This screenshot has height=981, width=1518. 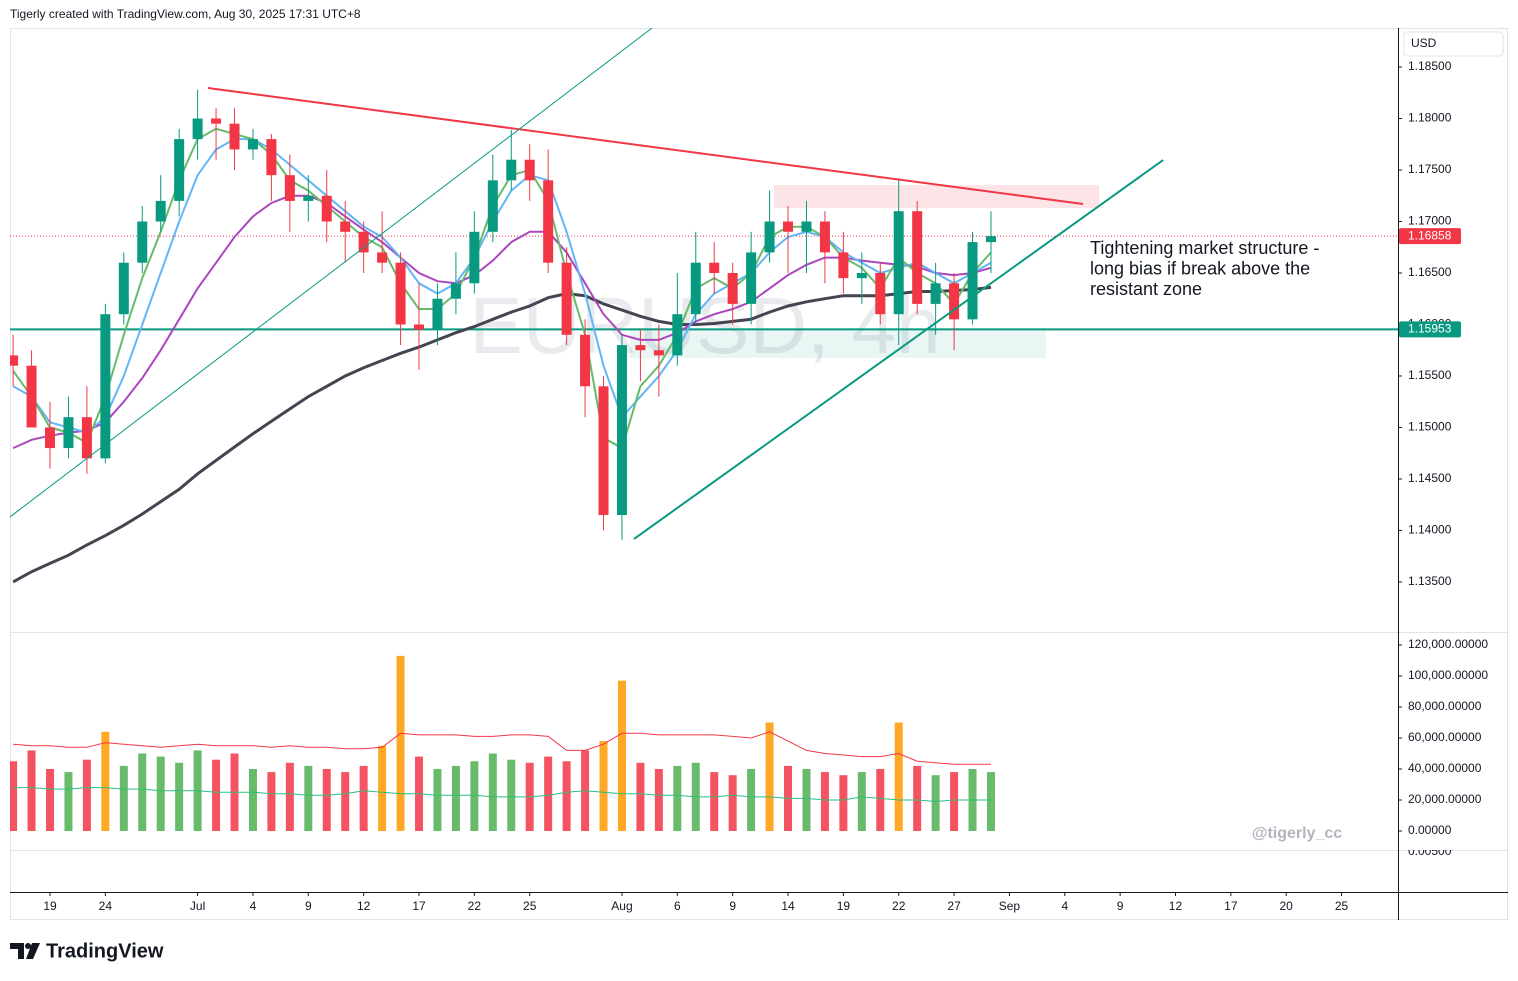 I want to click on x-tick-label: 14, so click(x=788, y=906).